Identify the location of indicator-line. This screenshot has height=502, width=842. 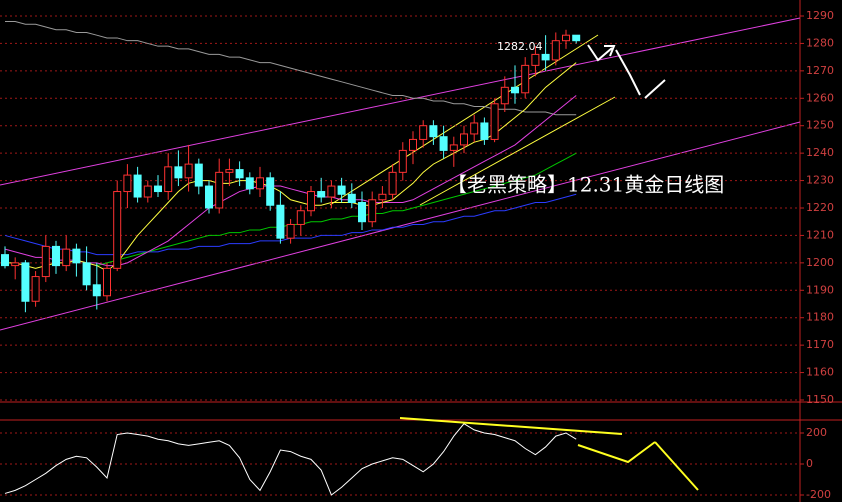
(290, 459).